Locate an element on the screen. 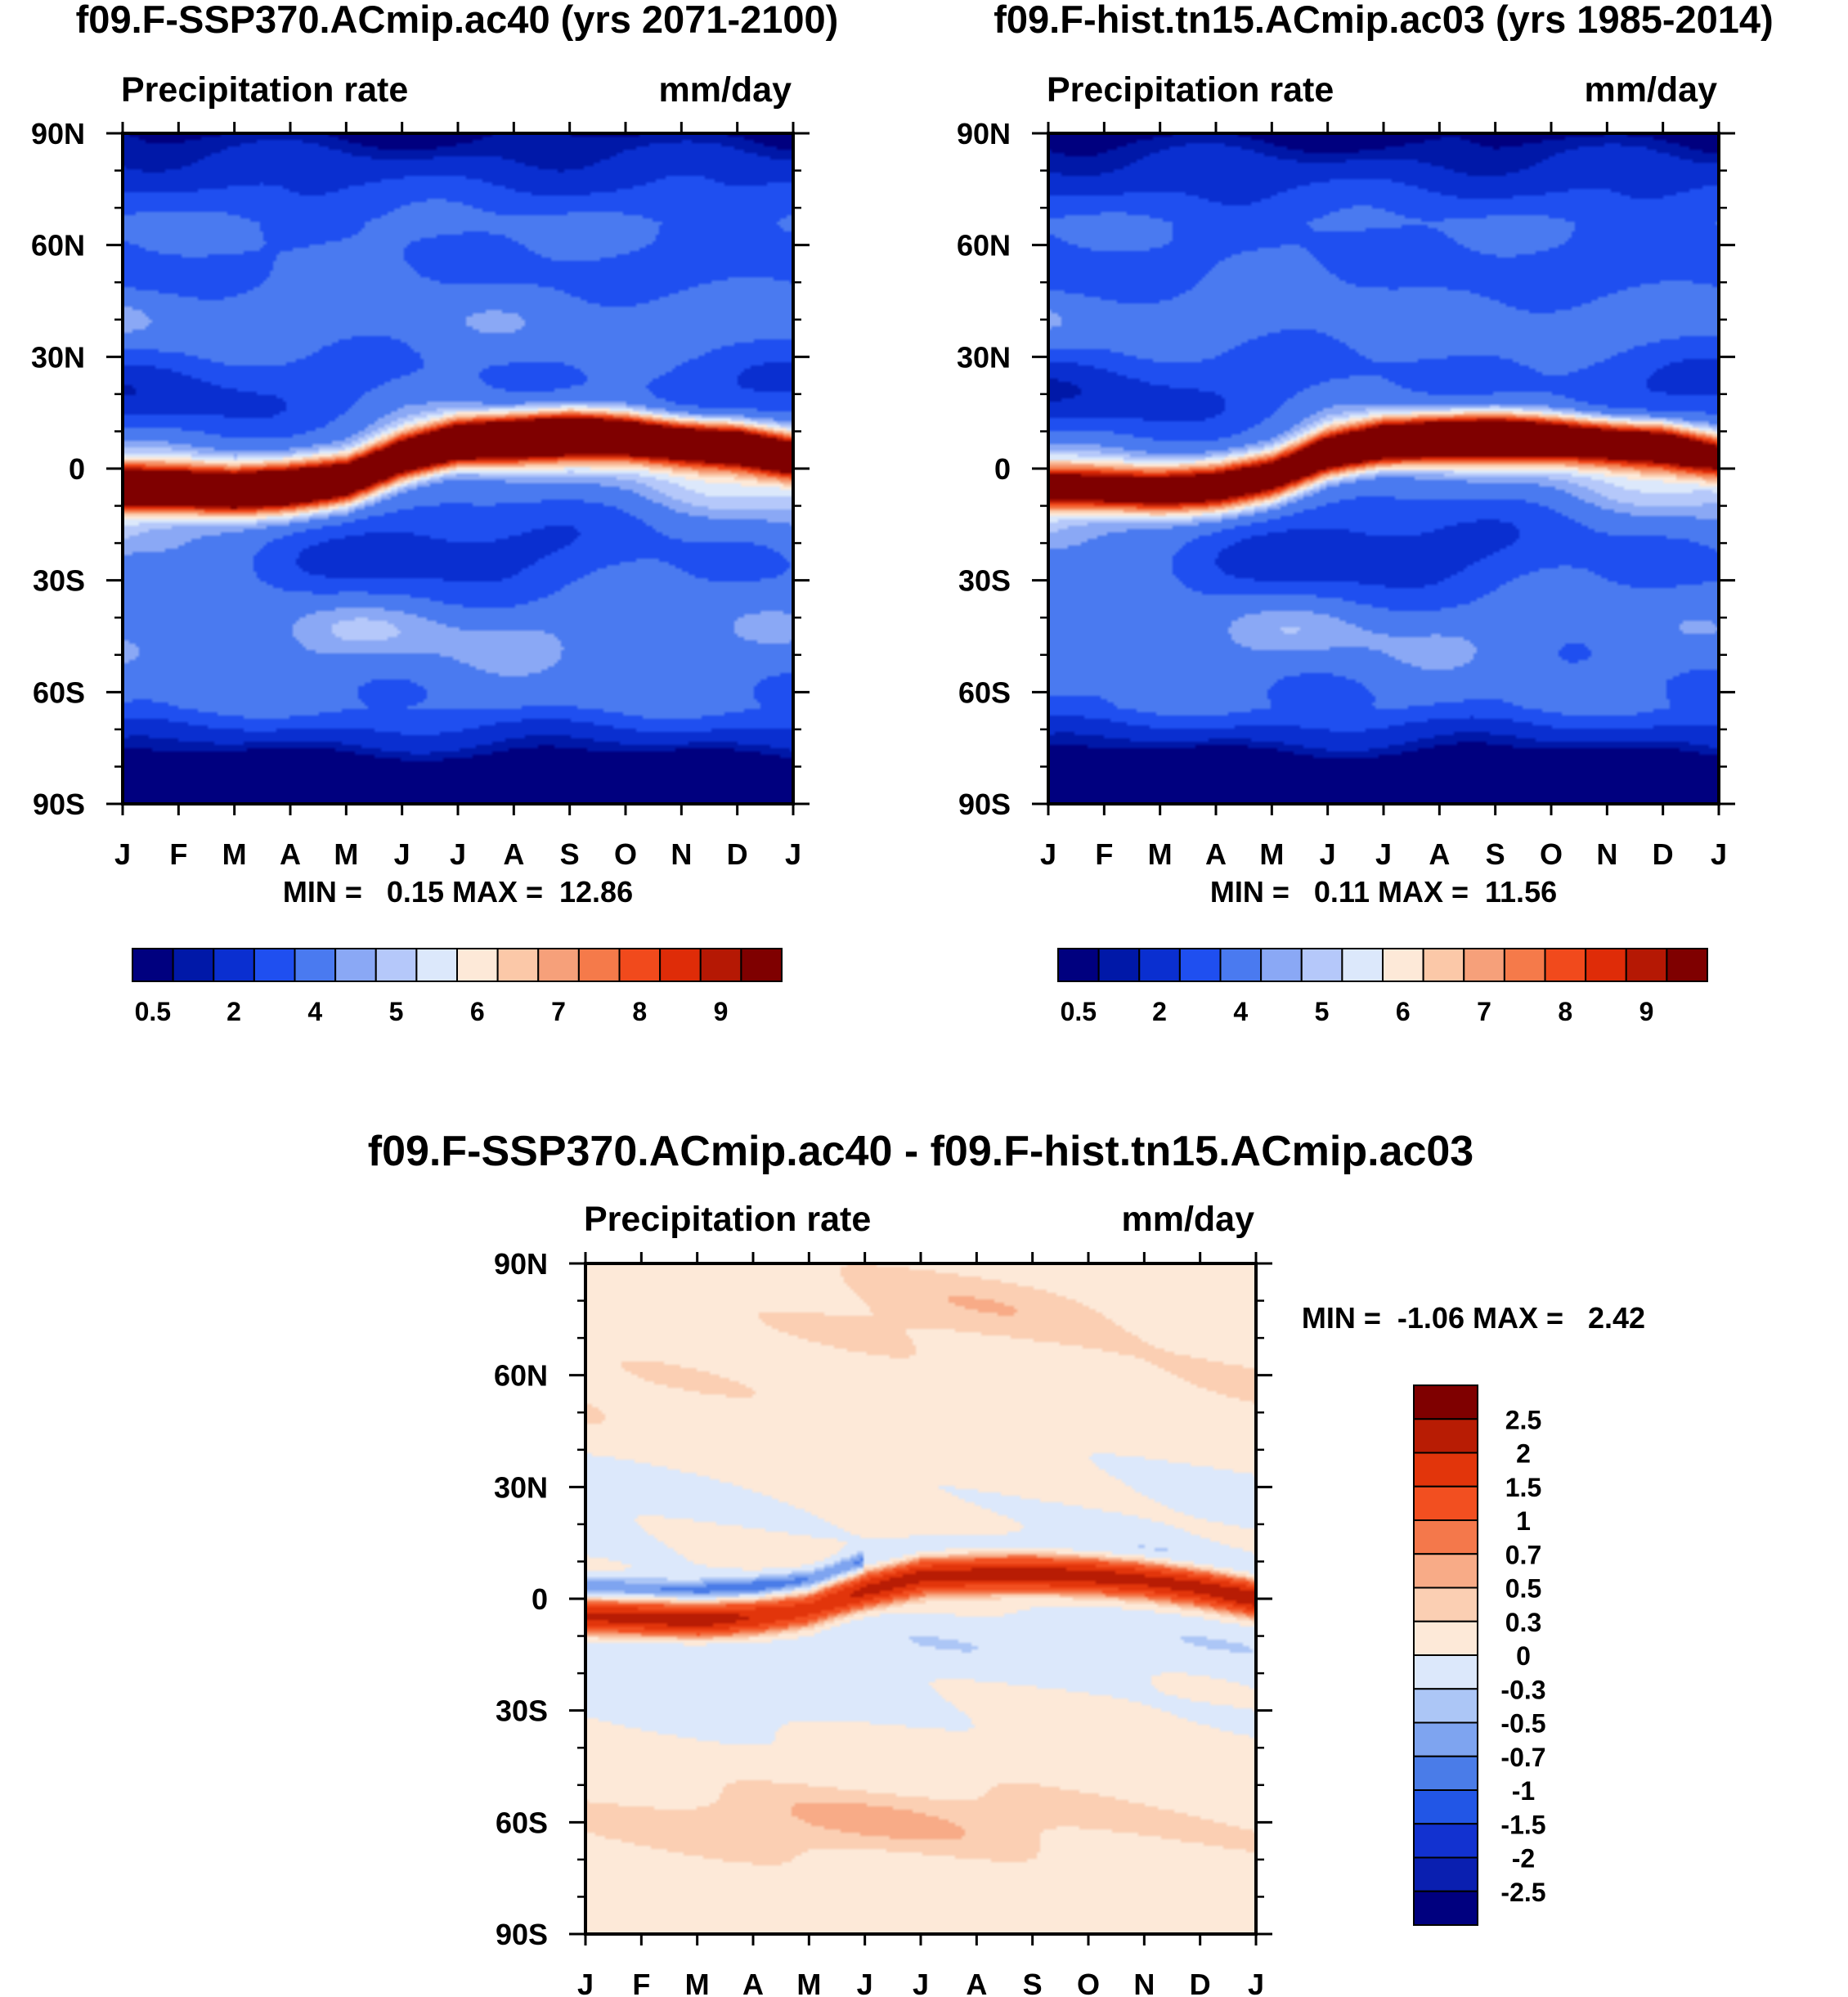 The height and width of the screenshot is (1997, 1848). y-tick-label: 30N is located at coordinates (58, 357).